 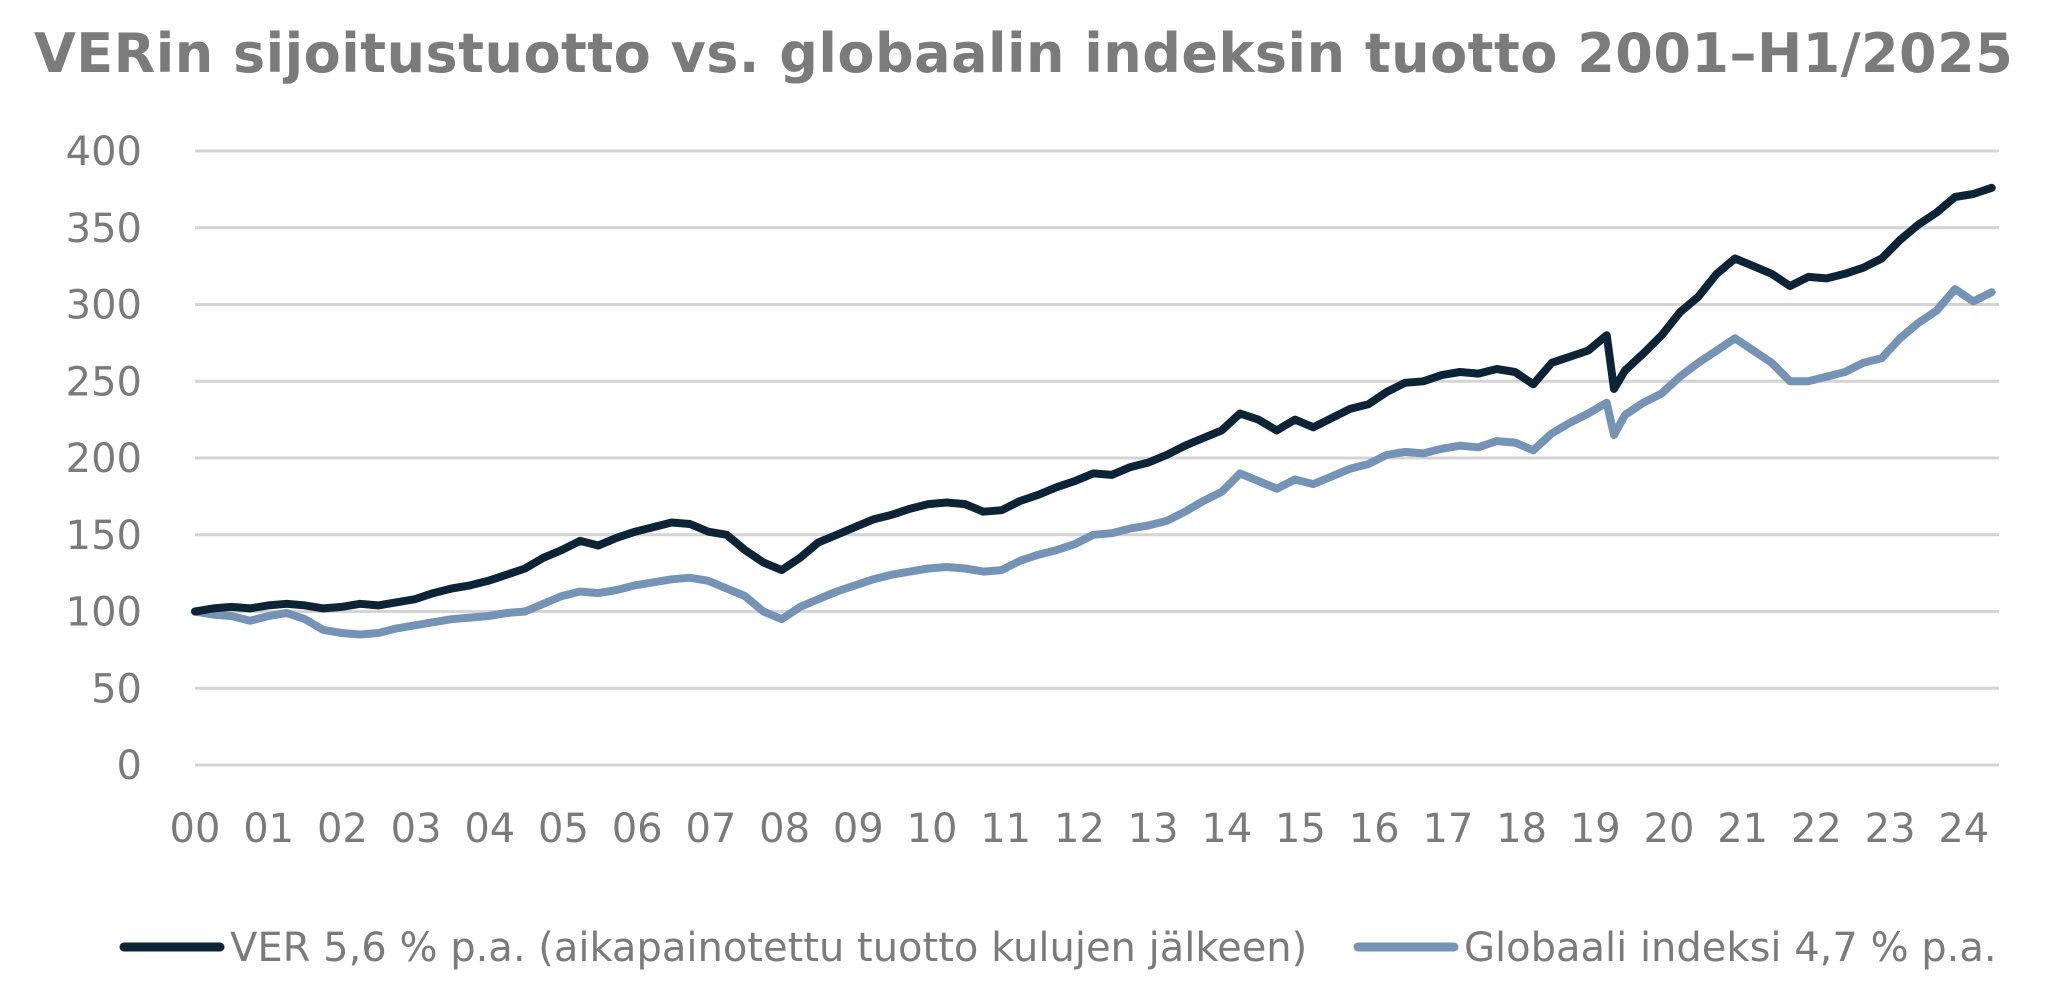 I want to click on x-tick-label: 04, so click(x=489, y=829).